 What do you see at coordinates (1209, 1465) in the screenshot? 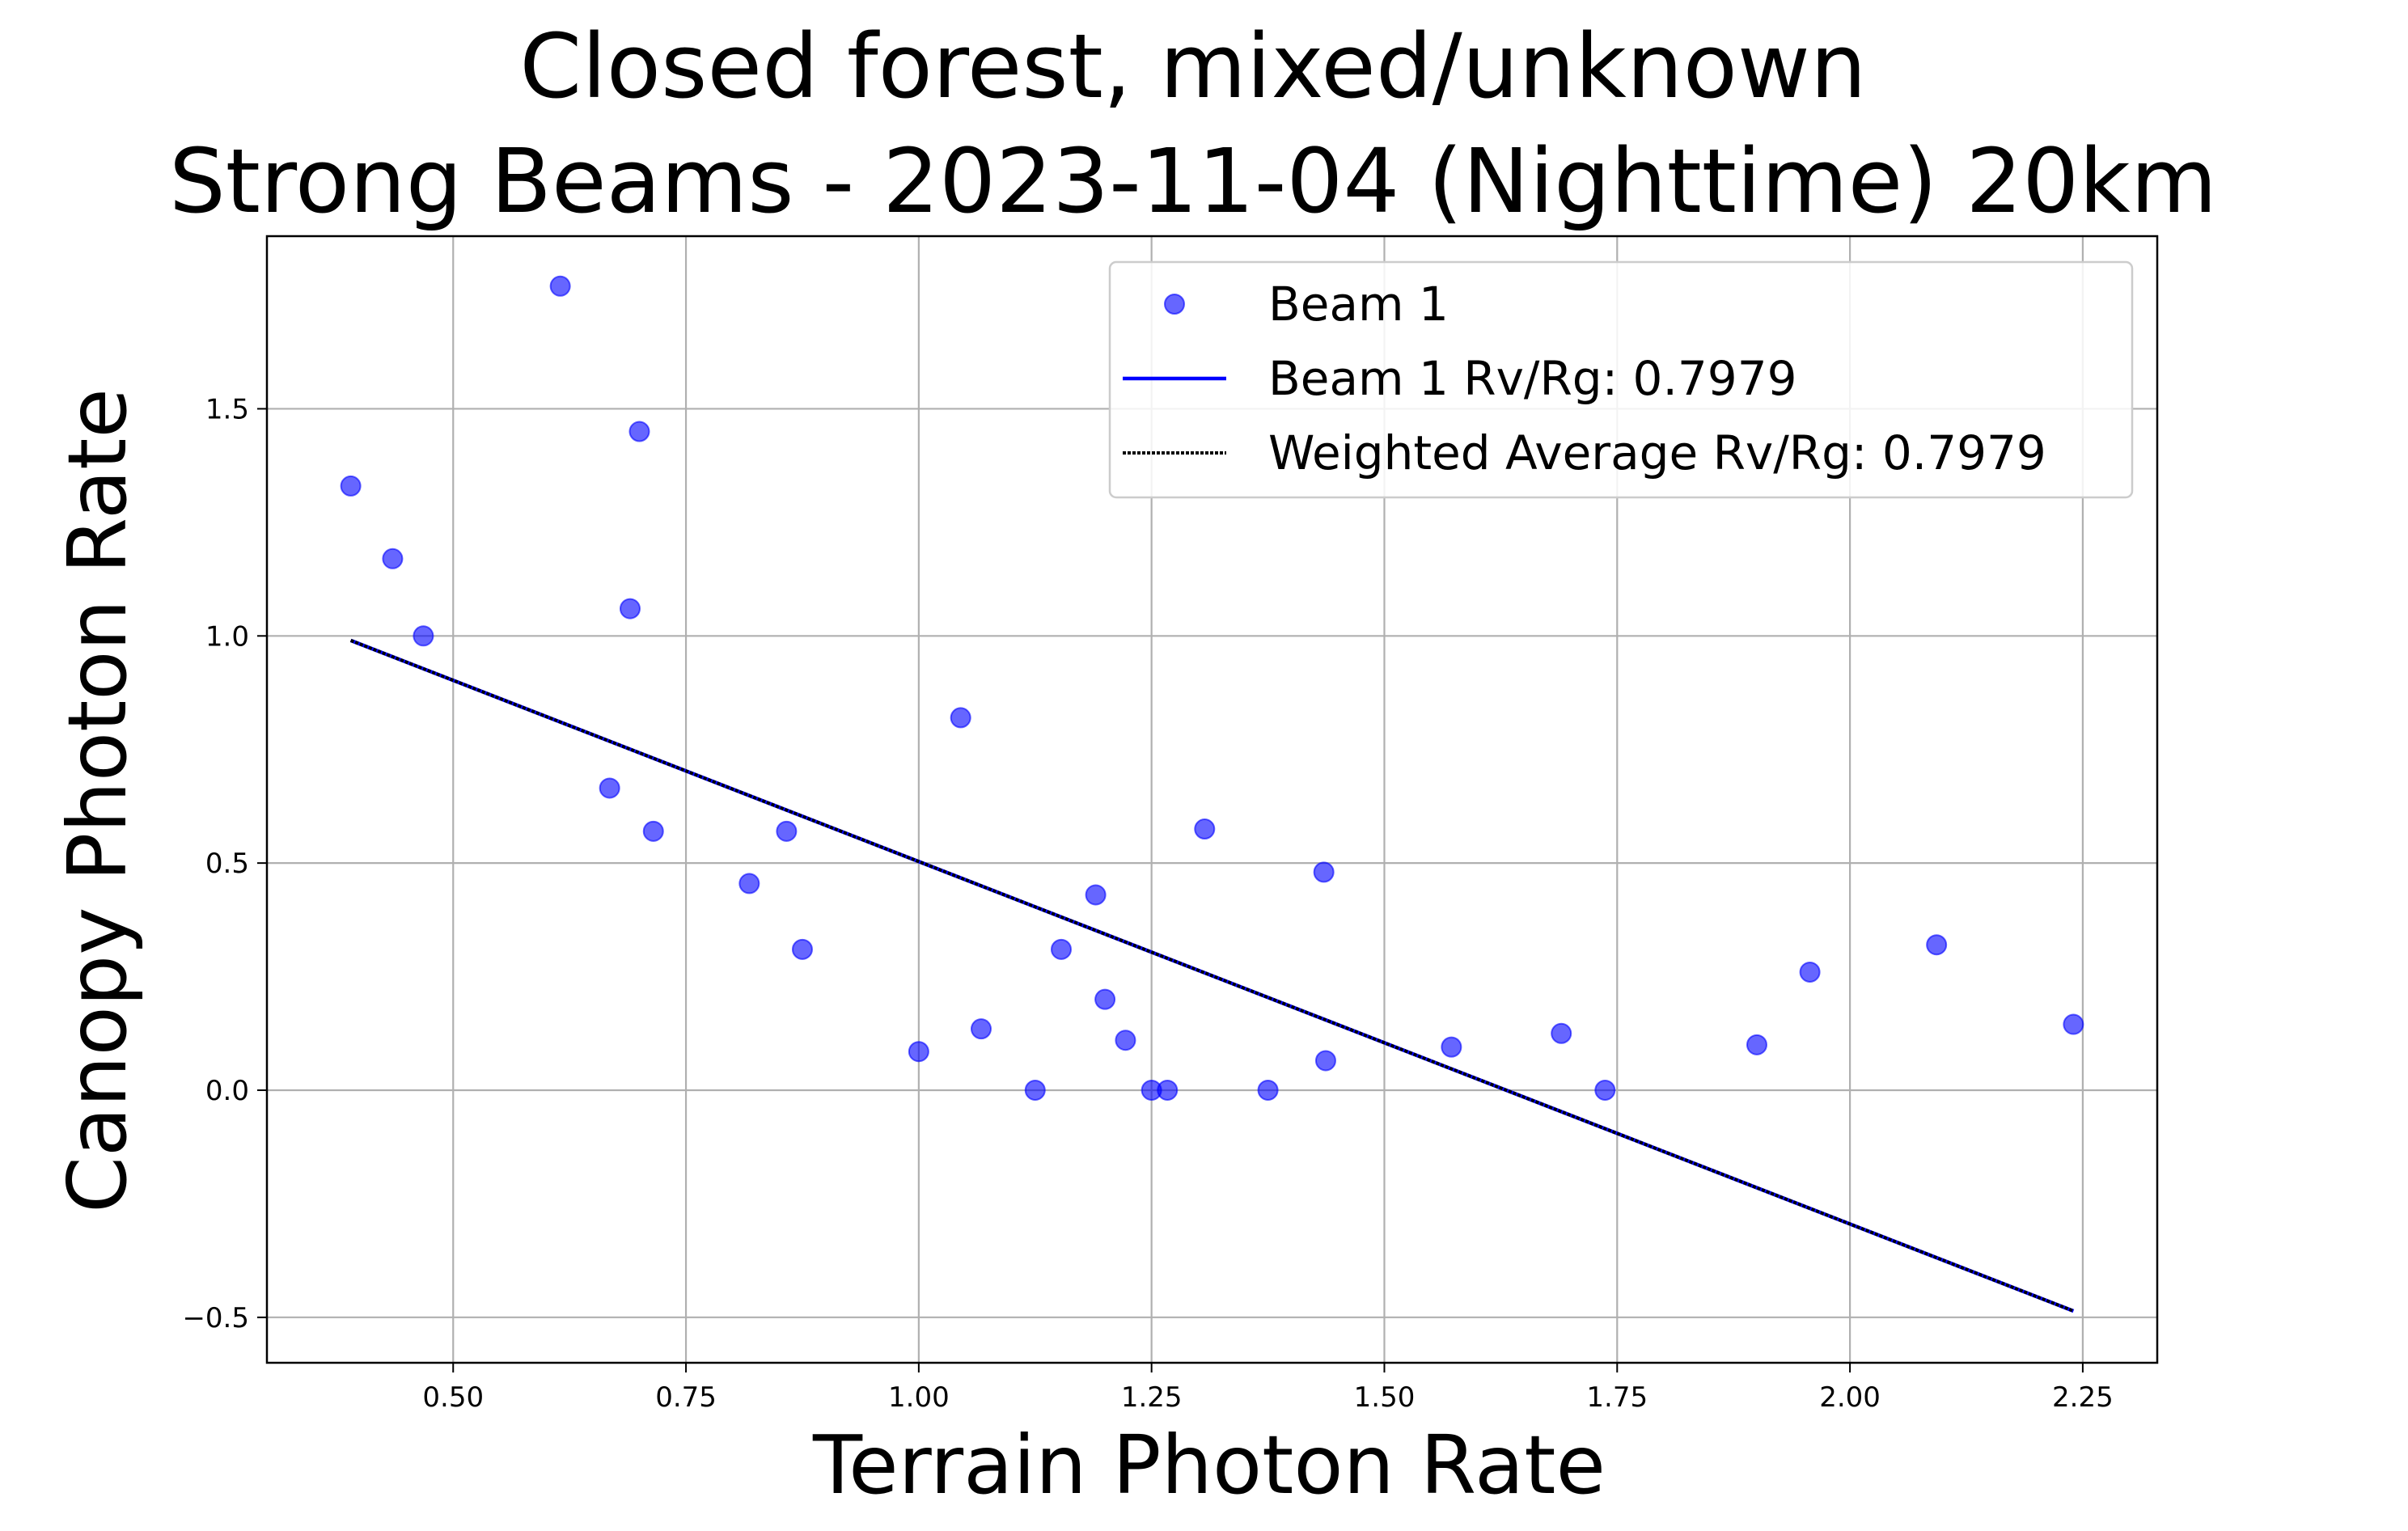
I see `x-axis-label: Terrain Photon Rate` at bounding box center [1209, 1465].